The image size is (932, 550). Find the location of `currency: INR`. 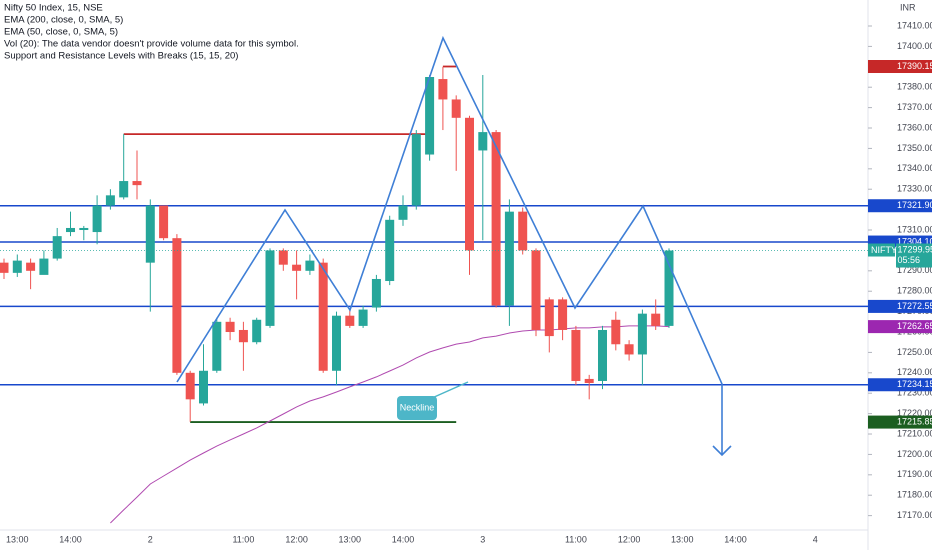

currency: INR is located at coordinates (908, 7).